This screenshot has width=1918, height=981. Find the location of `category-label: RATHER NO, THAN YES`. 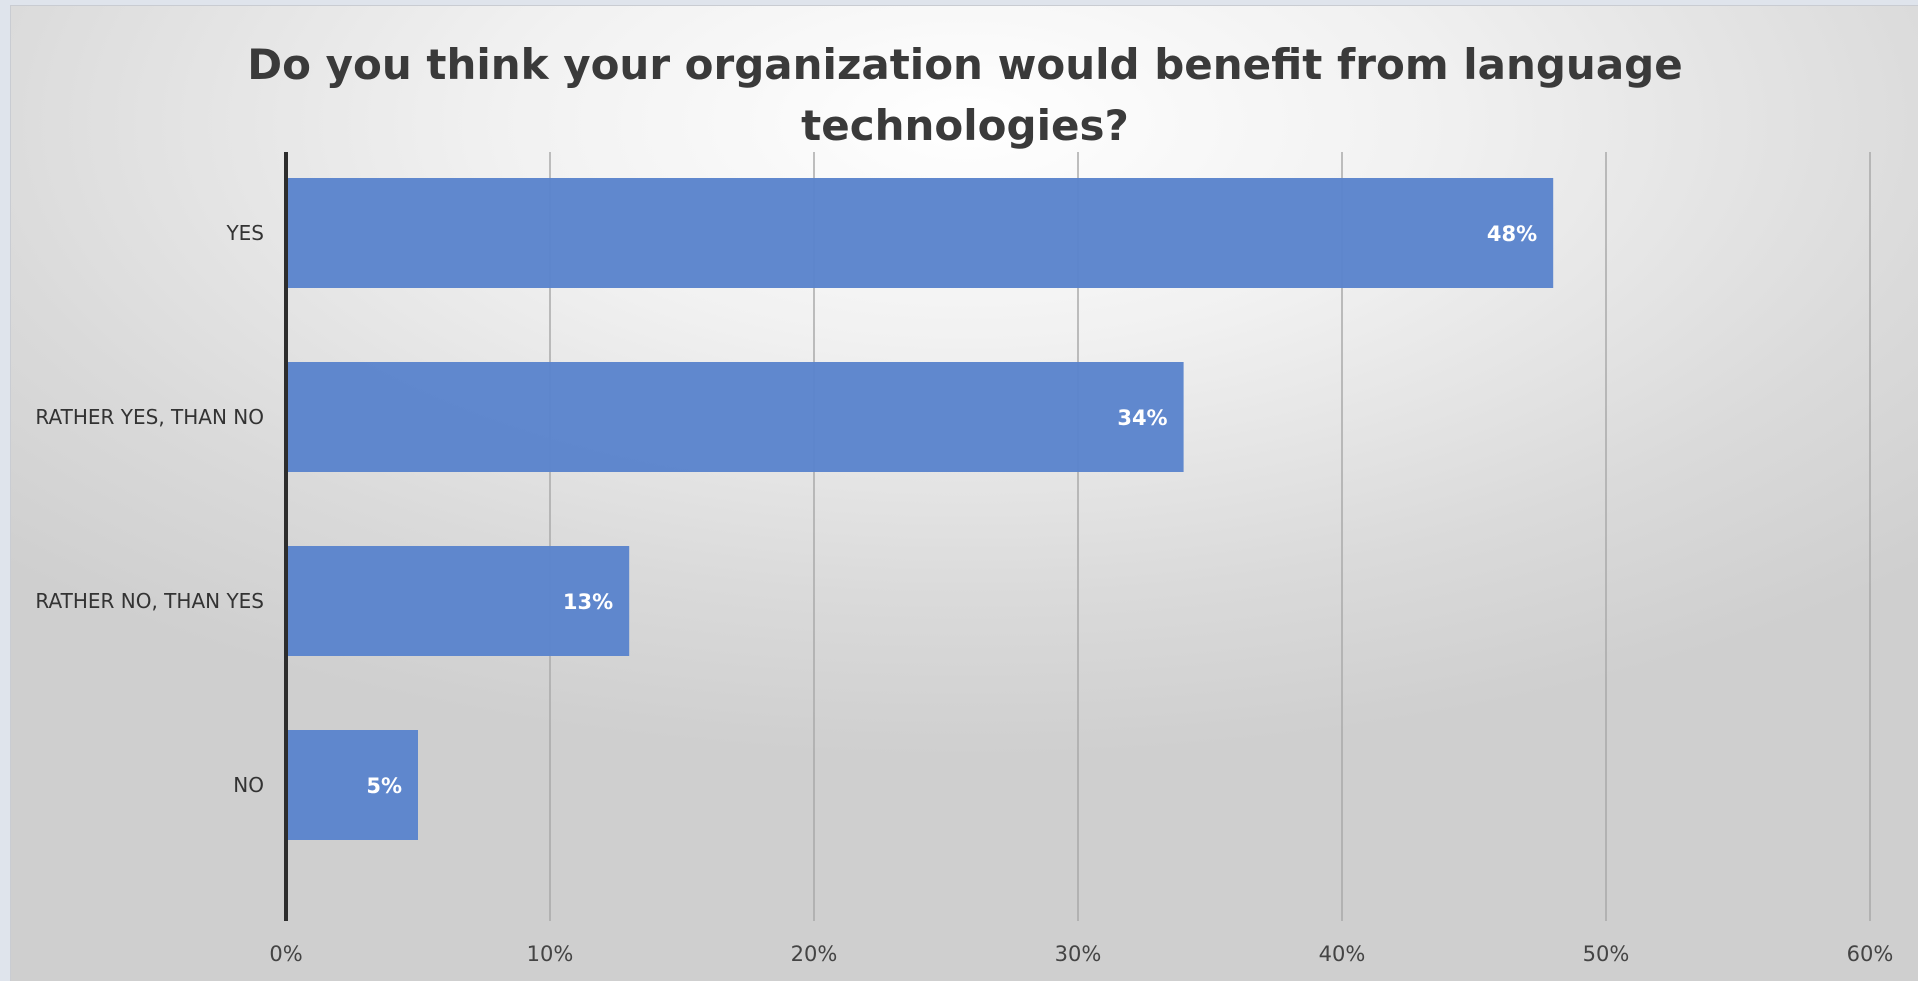

category-label: RATHER NO, THAN YES is located at coordinates (149, 601).